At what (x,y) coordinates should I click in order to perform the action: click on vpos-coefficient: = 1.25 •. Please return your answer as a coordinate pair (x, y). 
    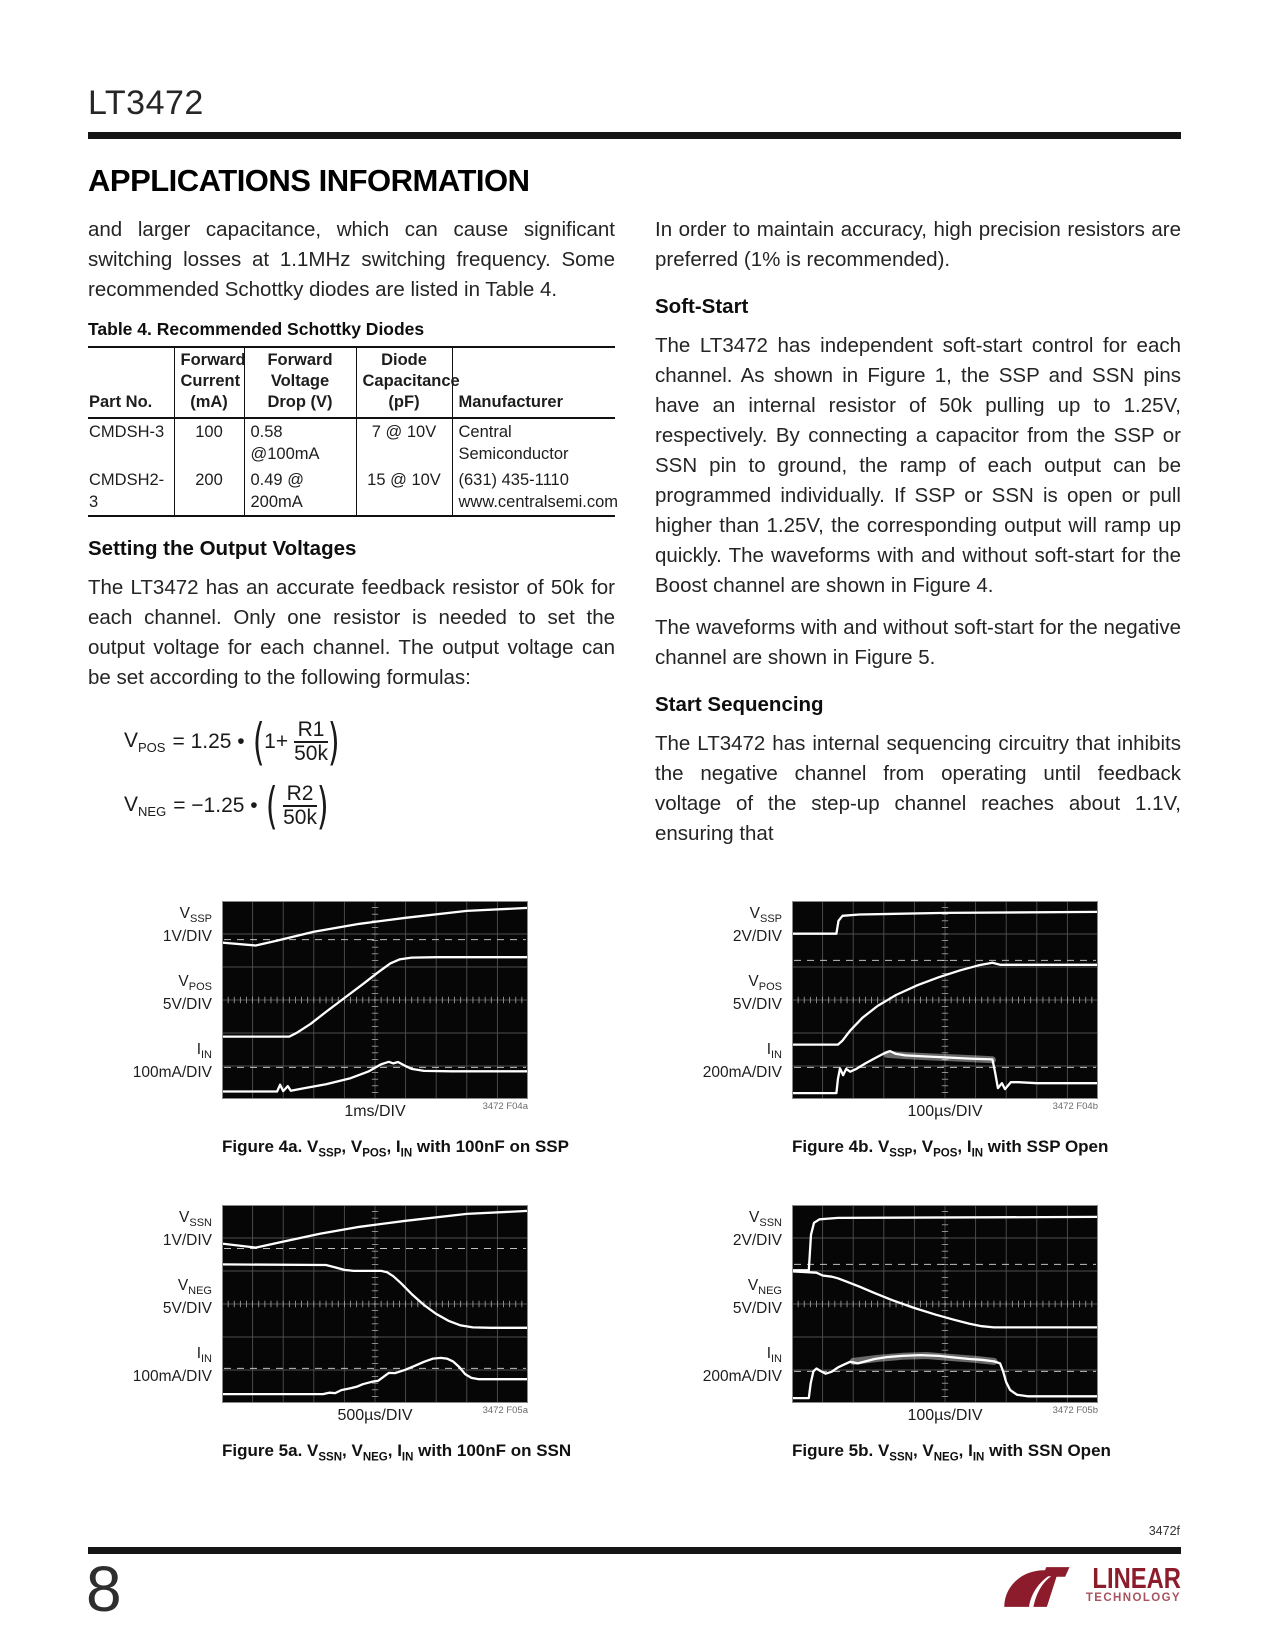
    Looking at the image, I should click on (208, 741).